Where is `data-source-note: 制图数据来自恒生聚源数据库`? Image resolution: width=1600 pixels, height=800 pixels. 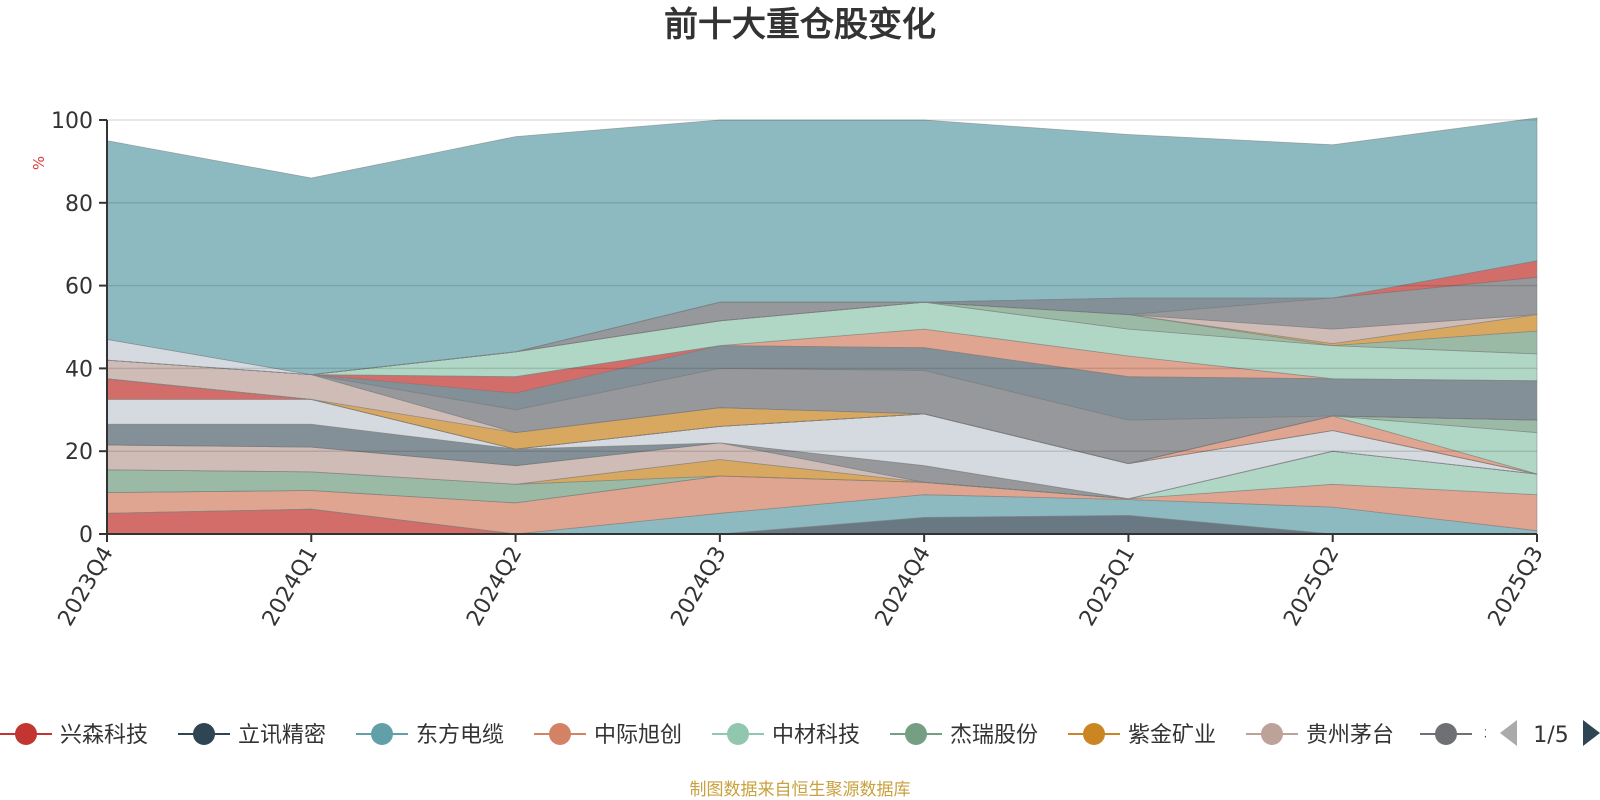
data-source-note: 制图数据来自恒生聚源数据库 is located at coordinates (800, 790).